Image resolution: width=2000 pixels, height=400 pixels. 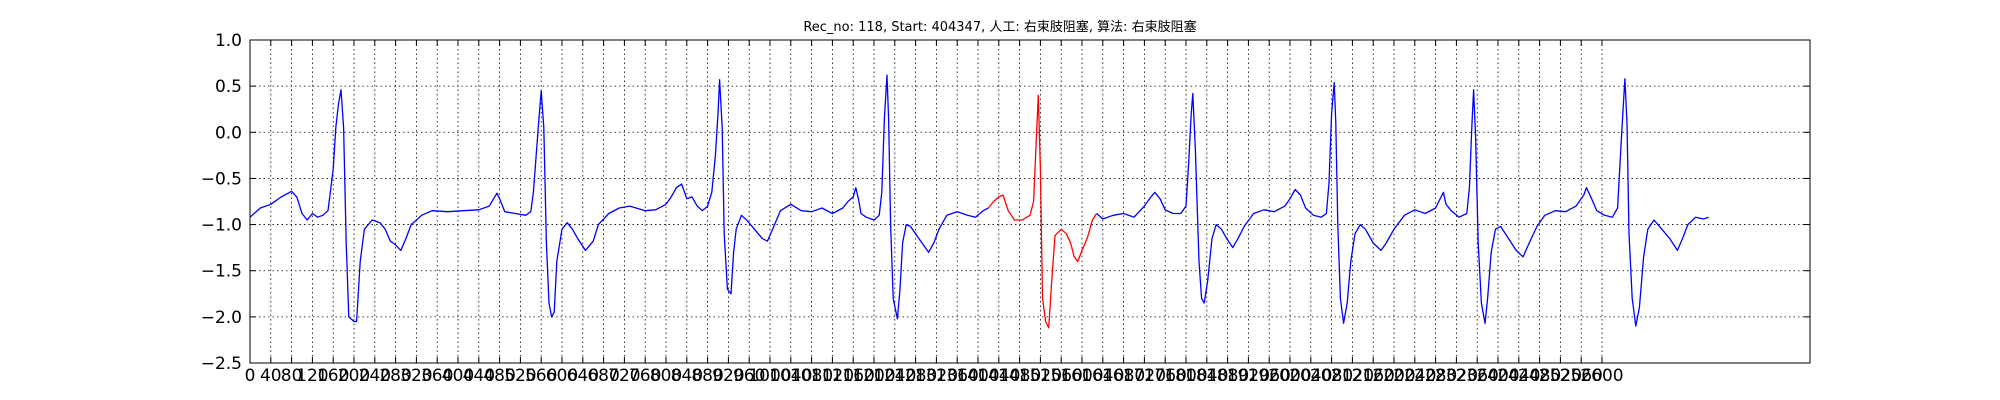 What do you see at coordinates (853, 376) in the screenshot?
I see `x-tick-label: 1160` at bounding box center [853, 376].